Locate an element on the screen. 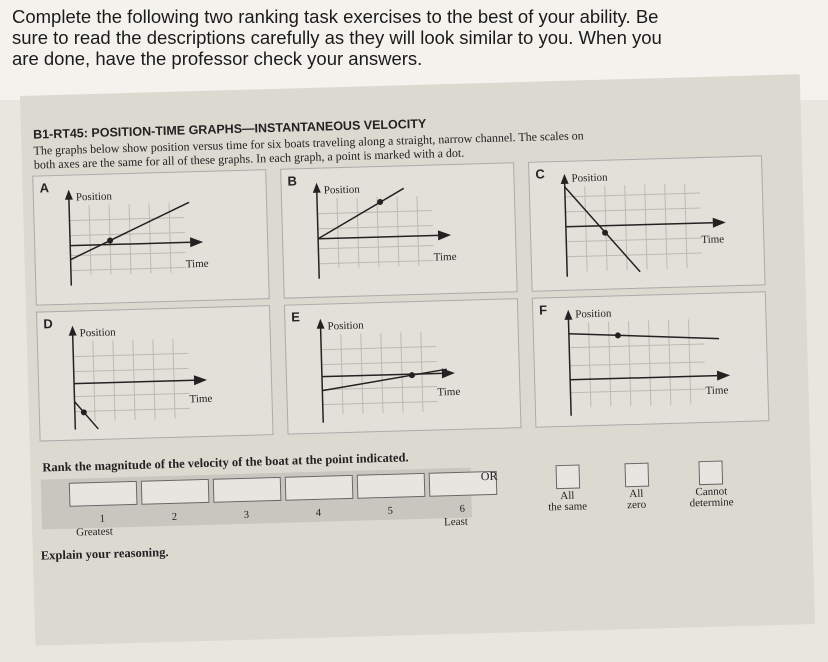 The width and height of the screenshot is (828, 662). all-same-label-line-2: the same is located at coordinates (568, 507).